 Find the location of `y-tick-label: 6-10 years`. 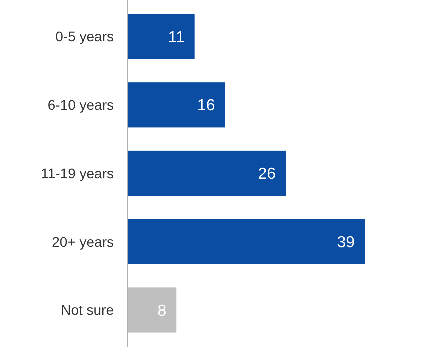

y-tick-label: 6-10 years is located at coordinates (81, 105).